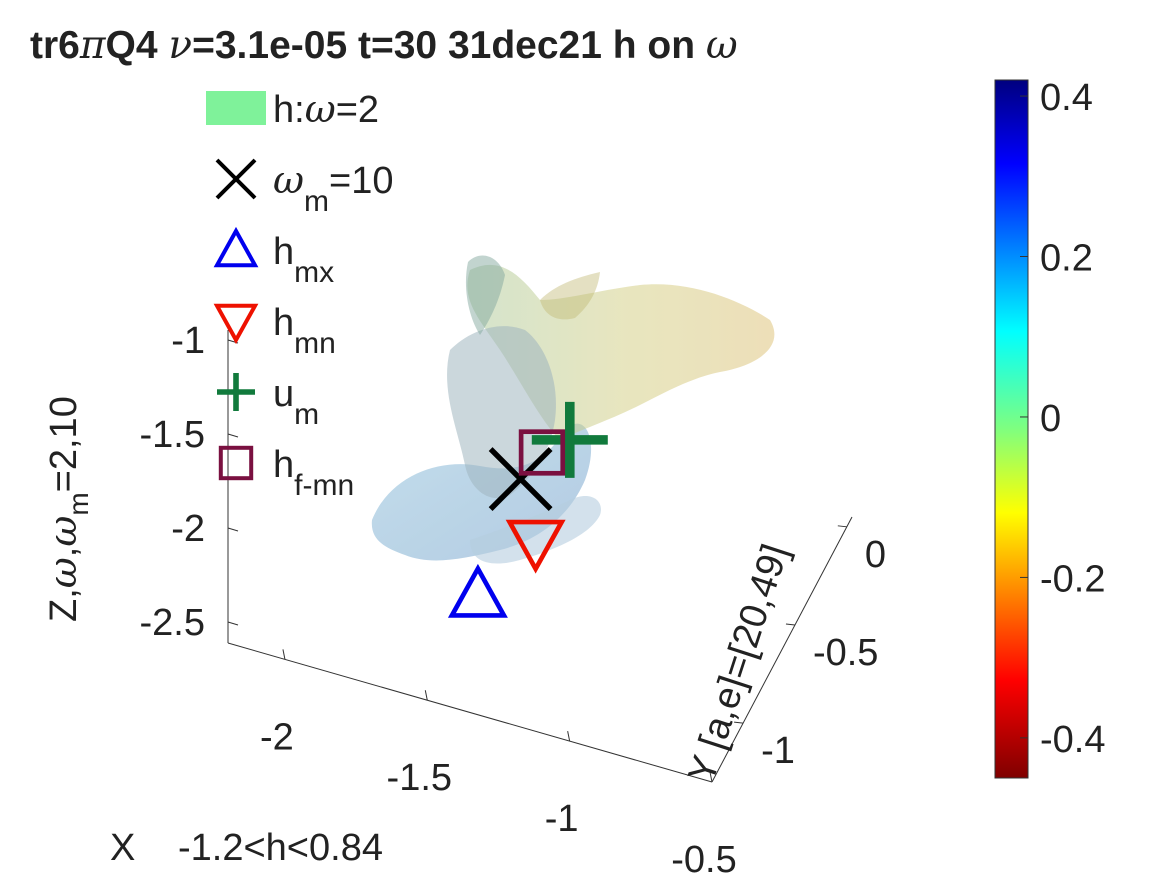 The height and width of the screenshot is (875, 1167). I want to click on legend-label: hmx, so click(303, 260).